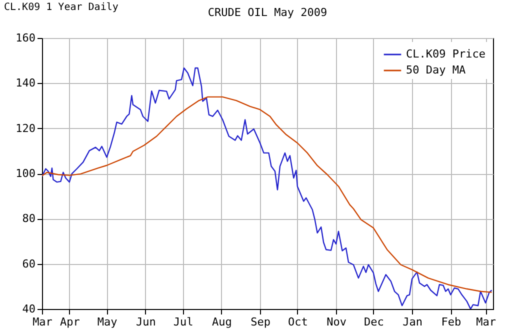 The height and width of the screenshot is (336, 512). I want to click on x-tick-label: Jun, so click(146, 322).